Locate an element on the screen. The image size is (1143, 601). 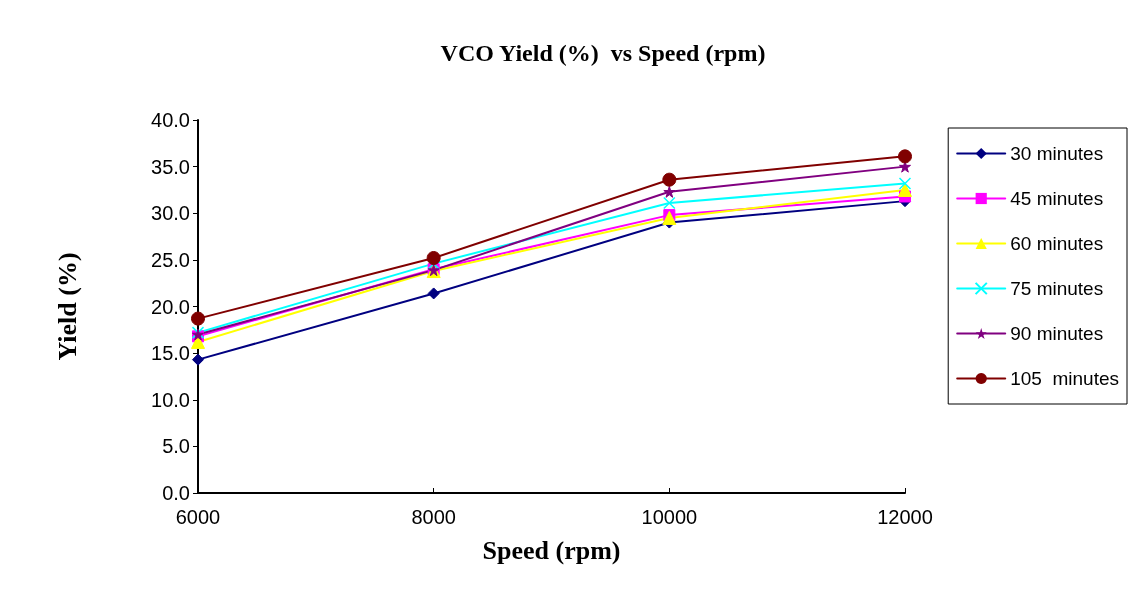
x-tick-label: 12000 is located at coordinates (905, 517).